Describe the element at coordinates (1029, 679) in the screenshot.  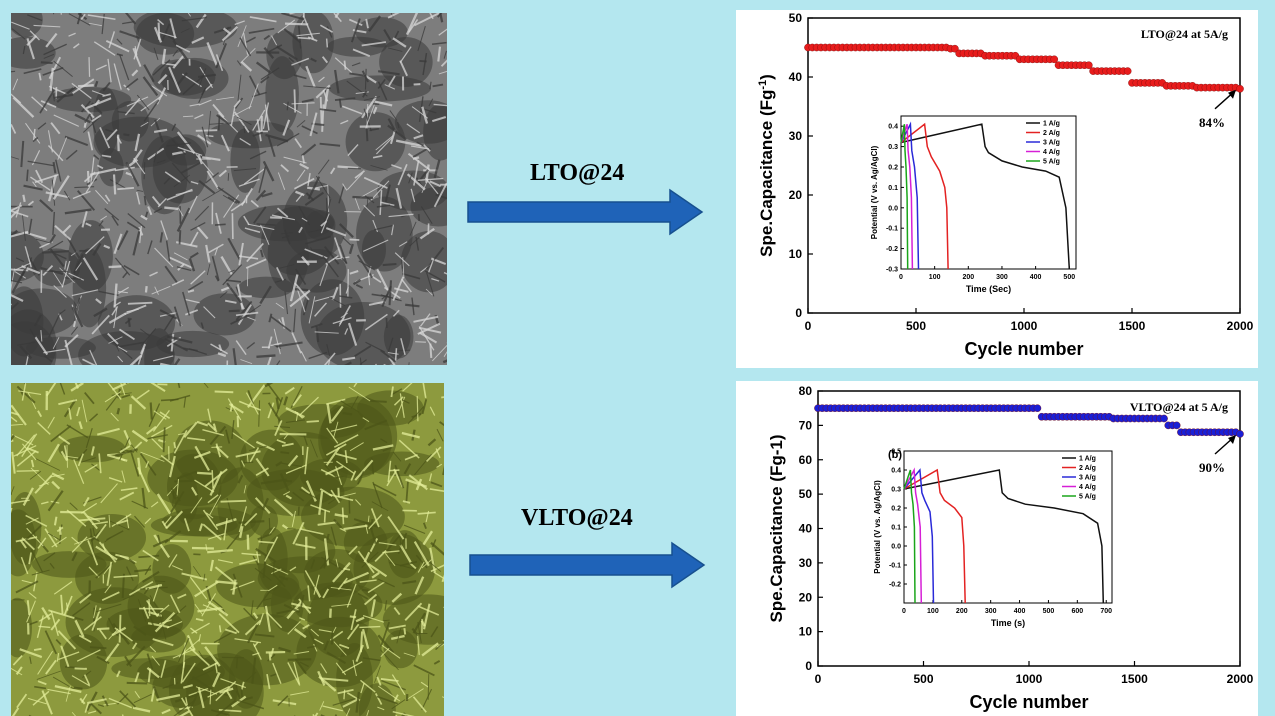
I see `x-tick-label: 1000` at that location.